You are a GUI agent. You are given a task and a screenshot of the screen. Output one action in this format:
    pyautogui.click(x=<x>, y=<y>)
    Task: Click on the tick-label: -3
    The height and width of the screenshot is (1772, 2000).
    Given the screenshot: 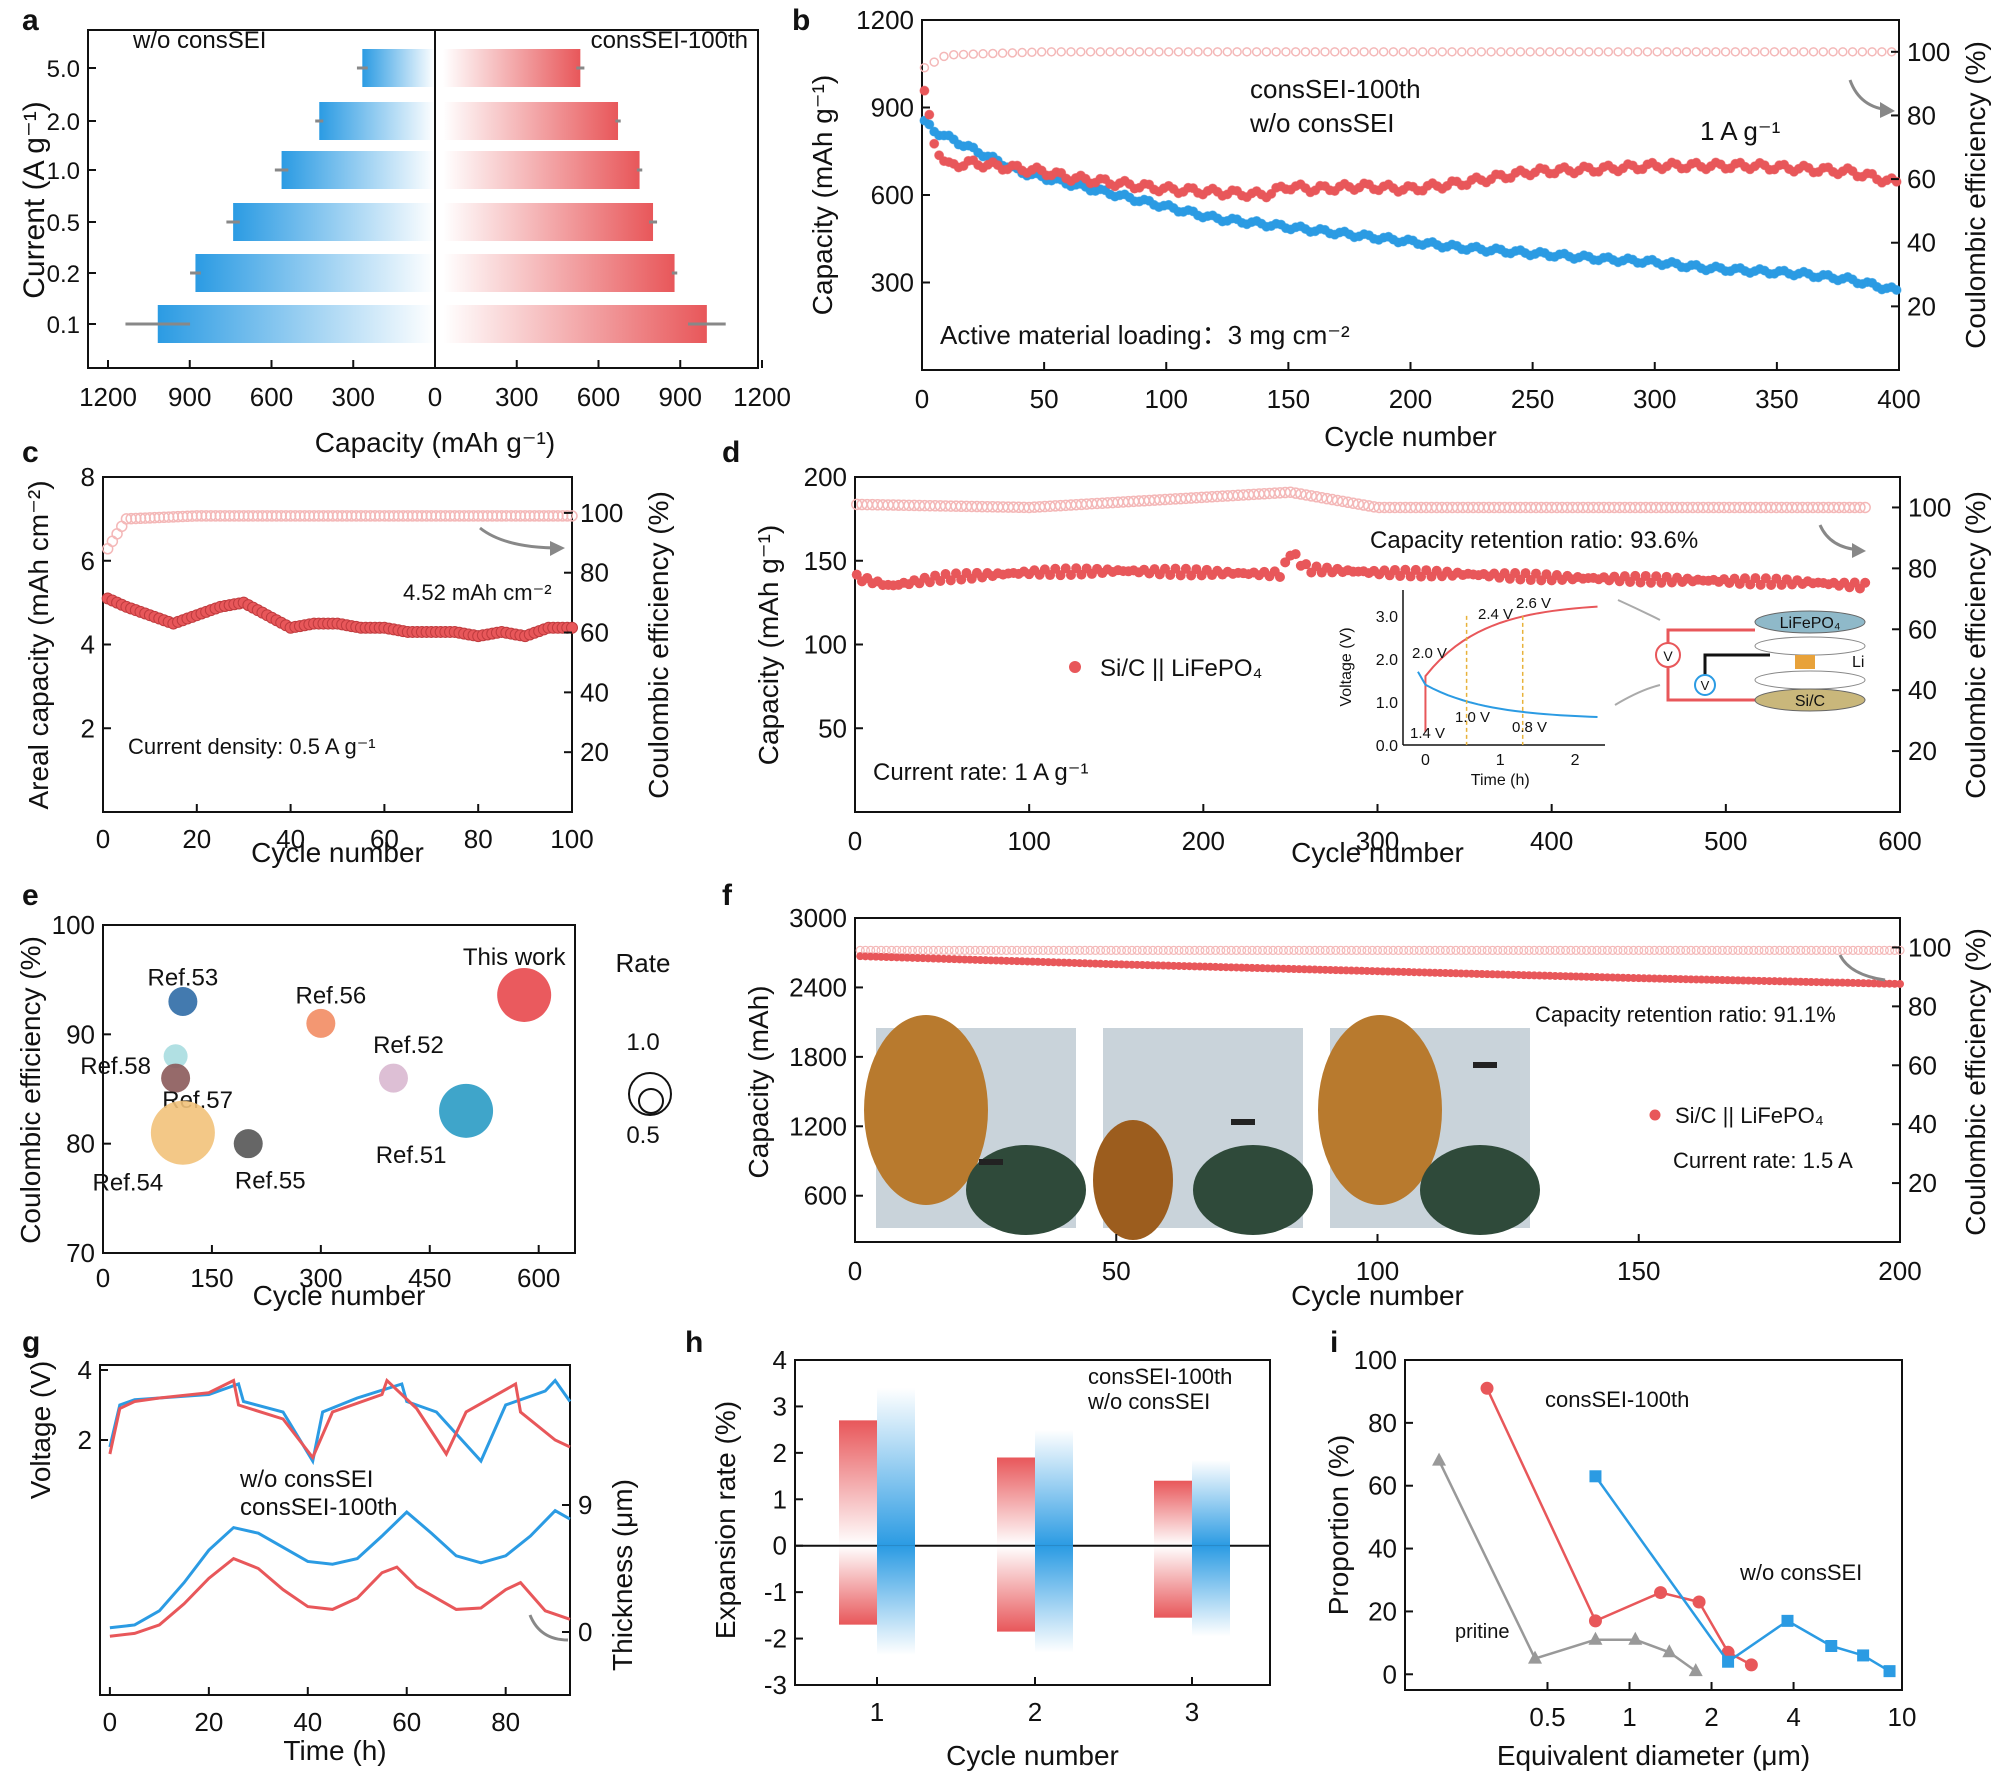 What is the action you would take?
    pyautogui.click(x=775, y=1685)
    